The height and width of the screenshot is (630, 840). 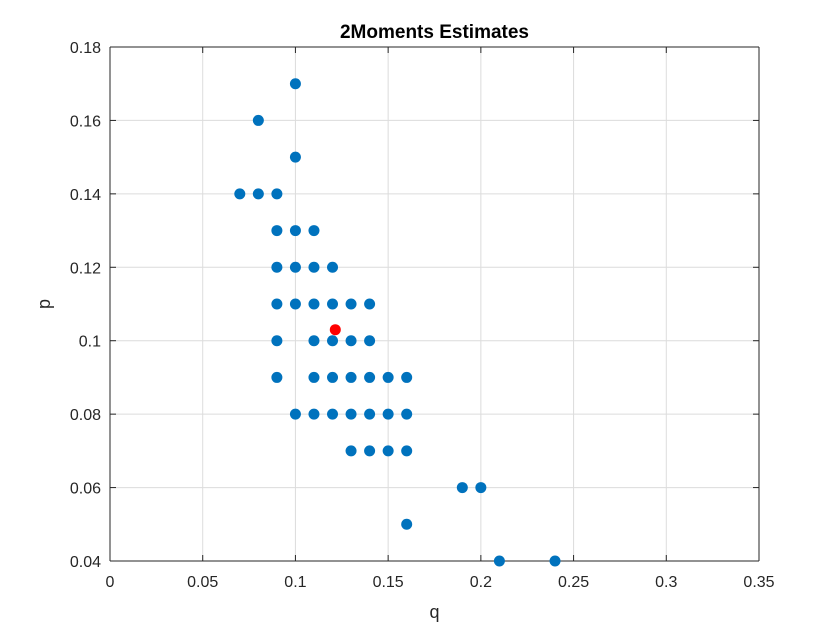 What do you see at coordinates (90, 342) in the screenshot?
I see `y-tick-label: 0.1` at bounding box center [90, 342].